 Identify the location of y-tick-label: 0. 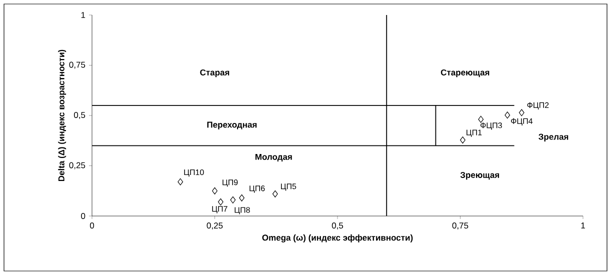
(83, 216).